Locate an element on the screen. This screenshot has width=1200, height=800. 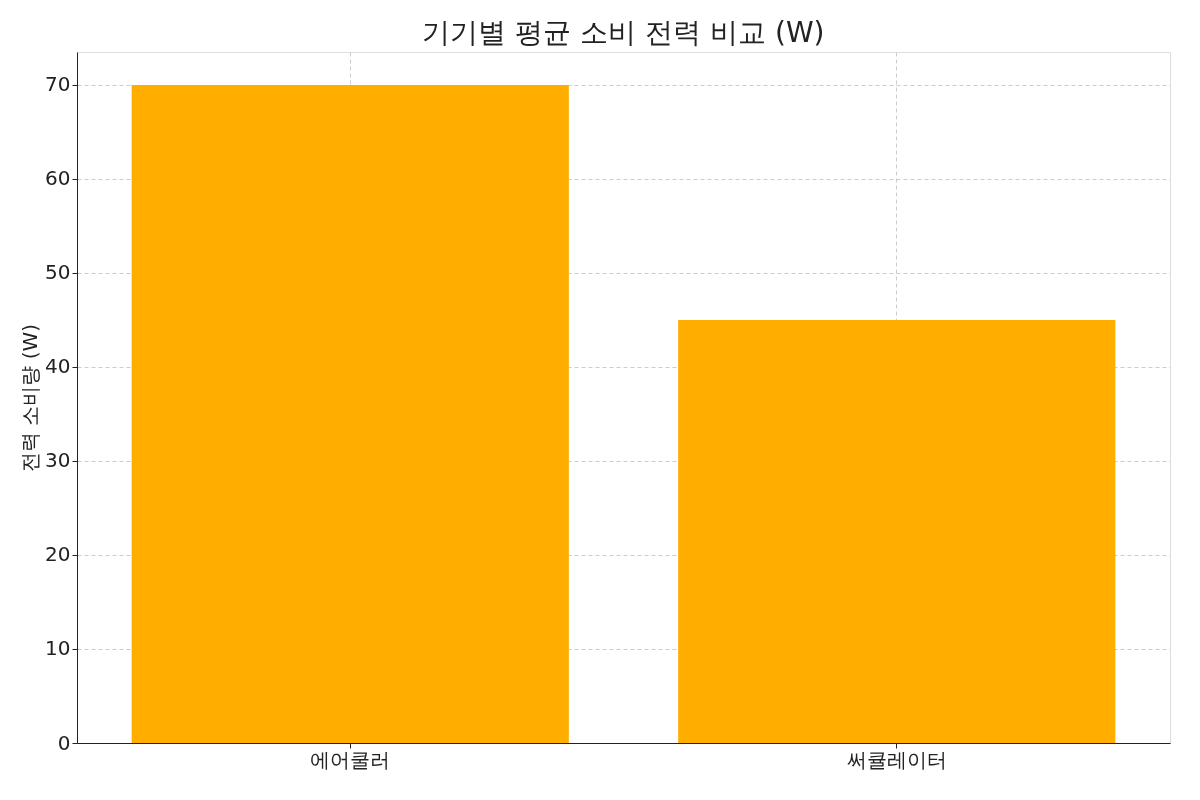
y-tick-label: 70 is located at coordinates (58, 84).